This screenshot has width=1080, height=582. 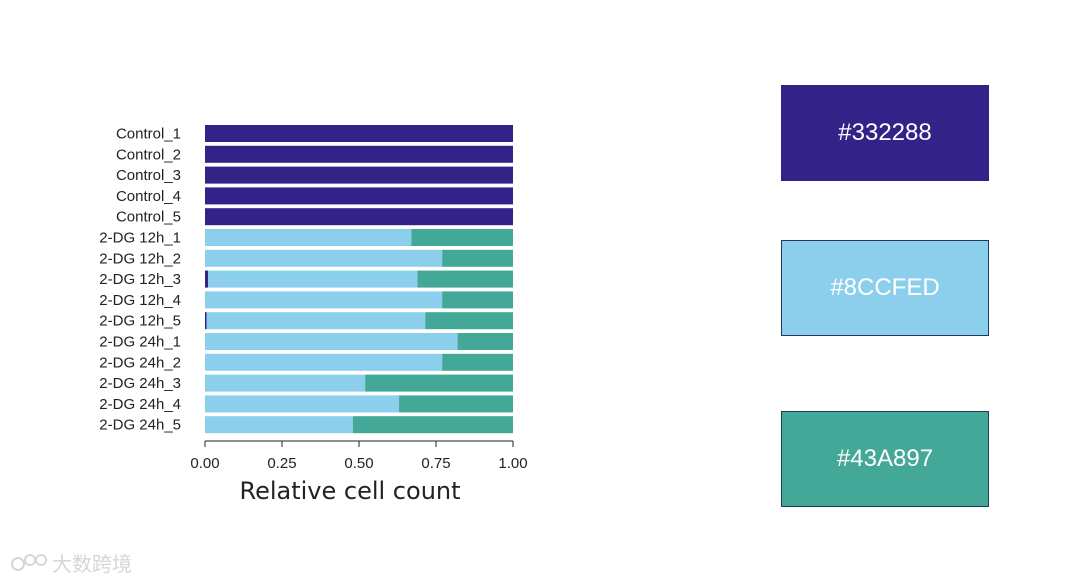 What do you see at coordinates (281, 463) in the screenshot?
I see `x-tick-label: 0.25` at bounding box center [281, 463].